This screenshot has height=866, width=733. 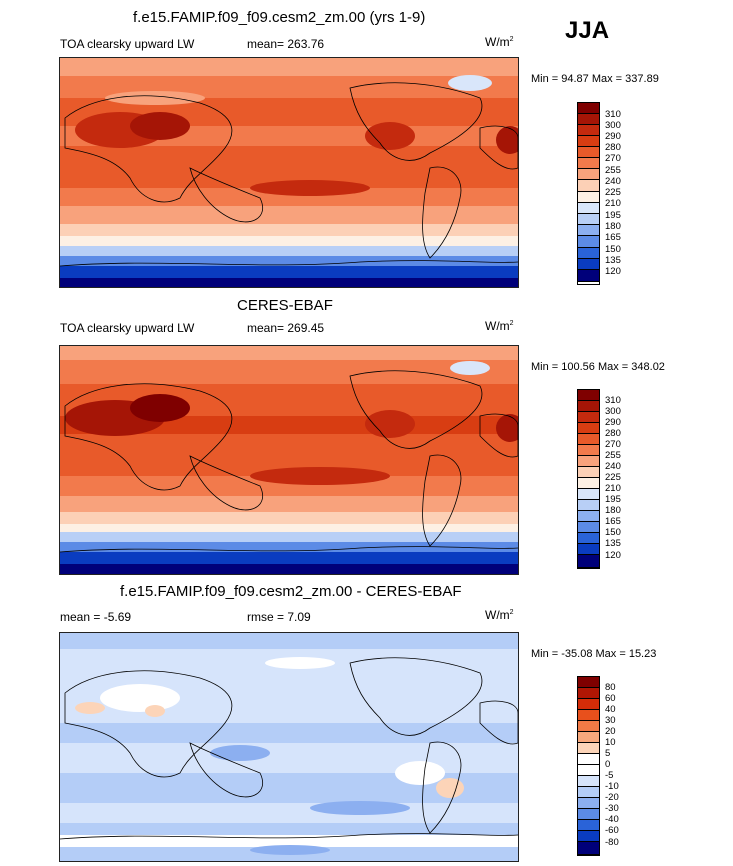 I want to click on panel-1-colorbar-tick: 255, so click(x=613, y=170).